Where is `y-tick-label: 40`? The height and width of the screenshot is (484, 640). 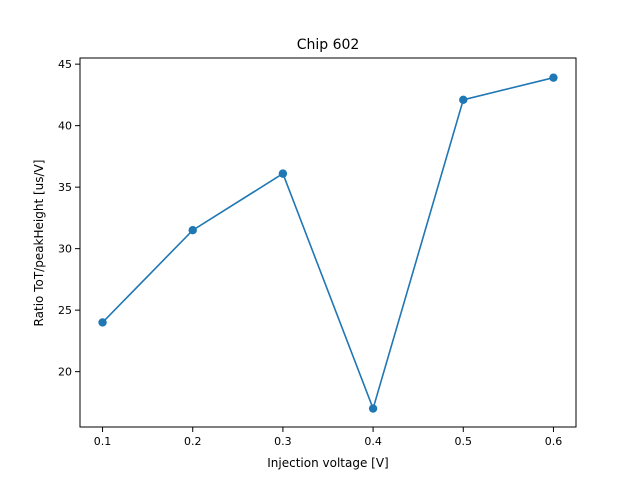
y-tick-label: 40 is located at coordinates (65, 126).